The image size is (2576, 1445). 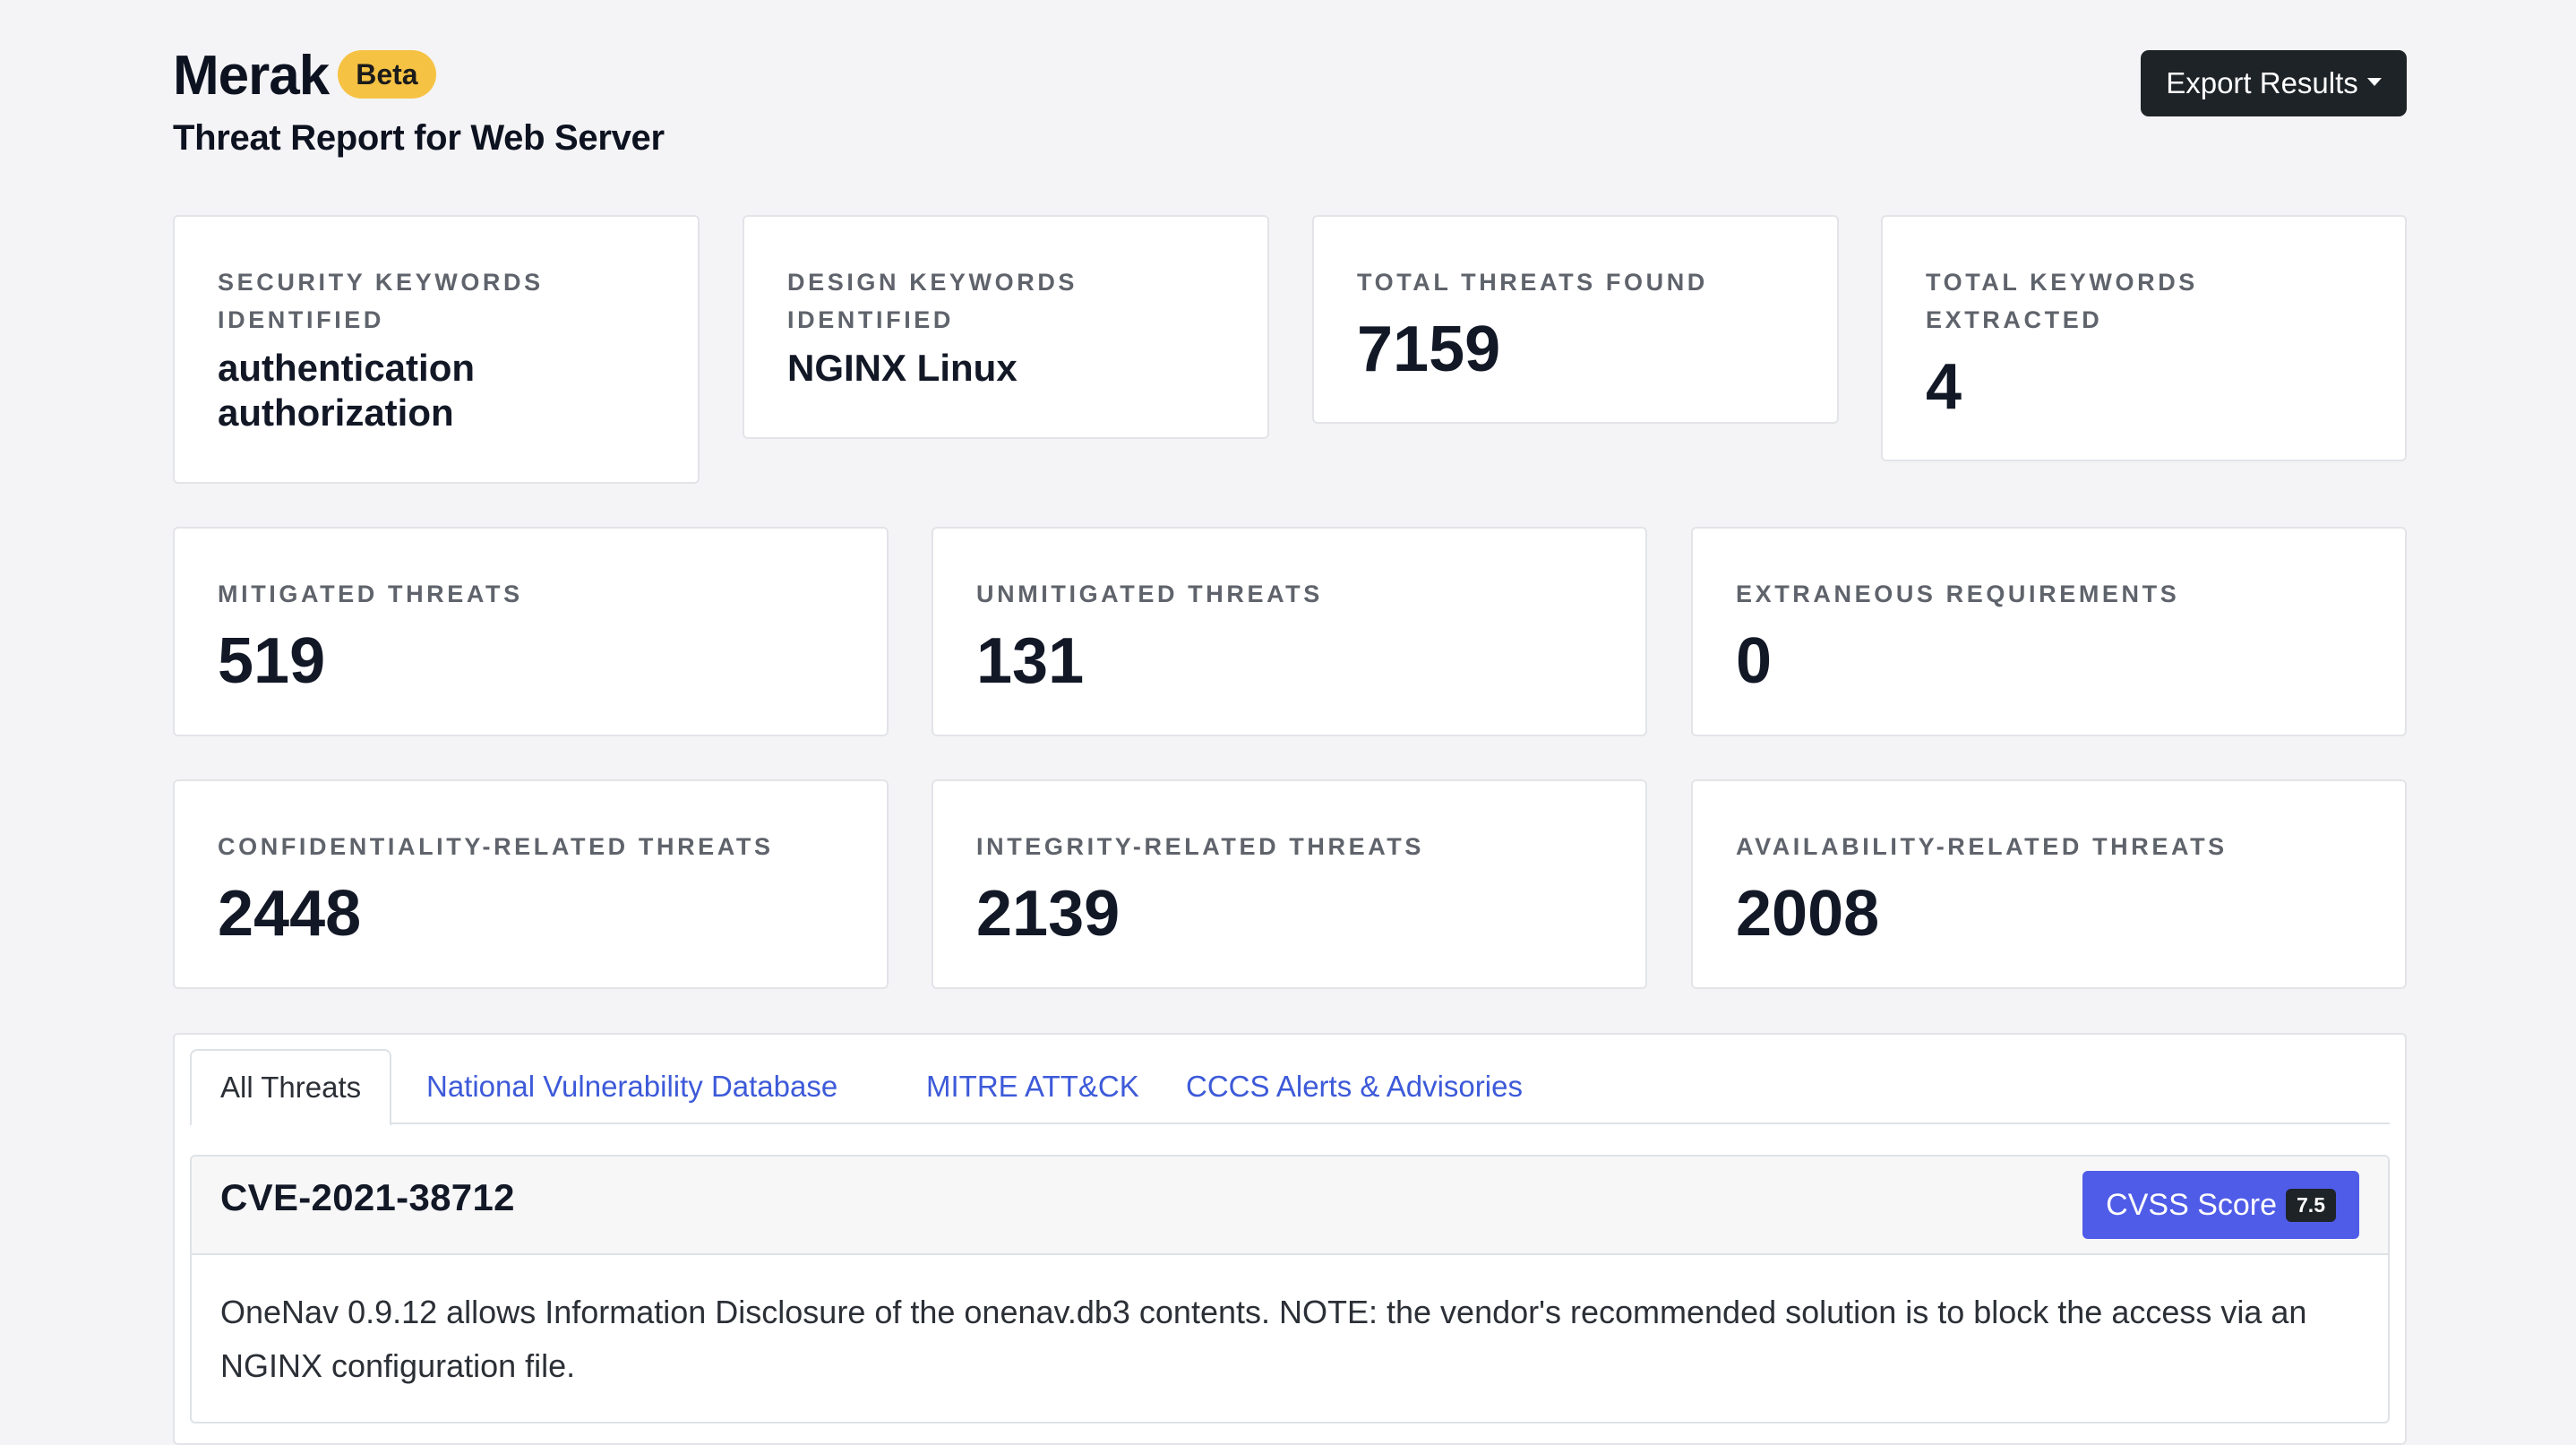 I want to click on total-threats-card: Total Threats Found 7159, so click(x=1575, y=319).